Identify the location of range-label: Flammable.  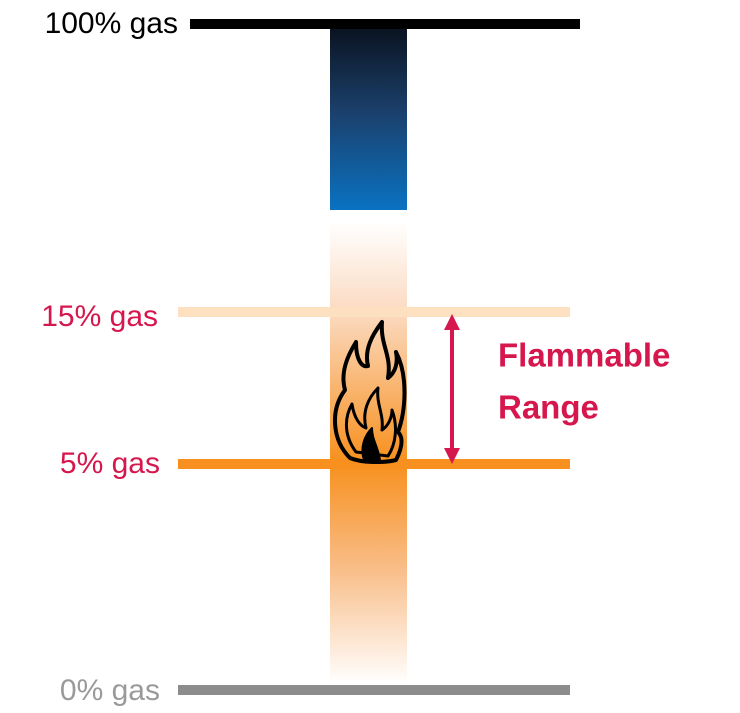
(584, 355).